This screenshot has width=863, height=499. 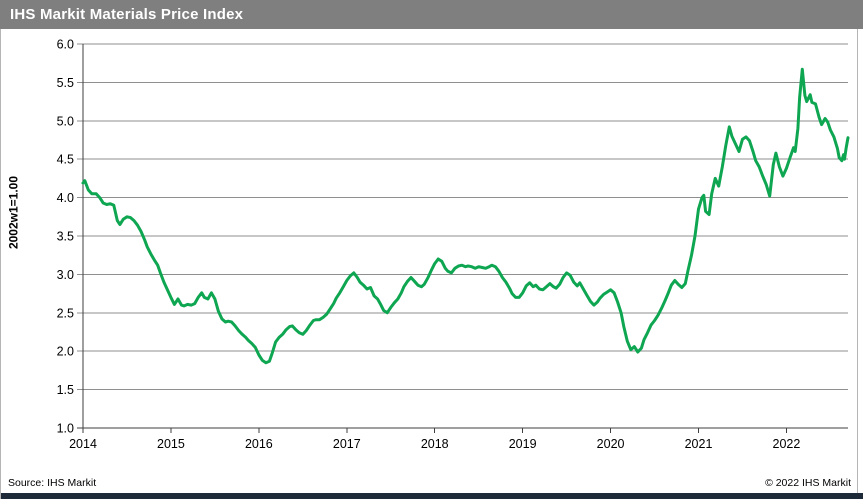 What do you see at coordinates (259, 444) in the screenshot?
I see `x-tick-label: 2016` at bounding box center [259, 444].